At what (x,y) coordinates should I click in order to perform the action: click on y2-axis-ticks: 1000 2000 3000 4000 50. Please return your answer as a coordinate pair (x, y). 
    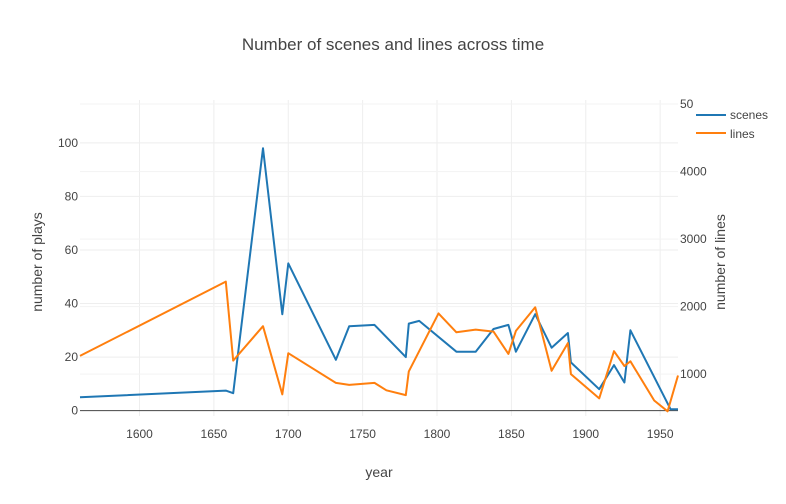
    Looking at the image, I should click on (693, 239).